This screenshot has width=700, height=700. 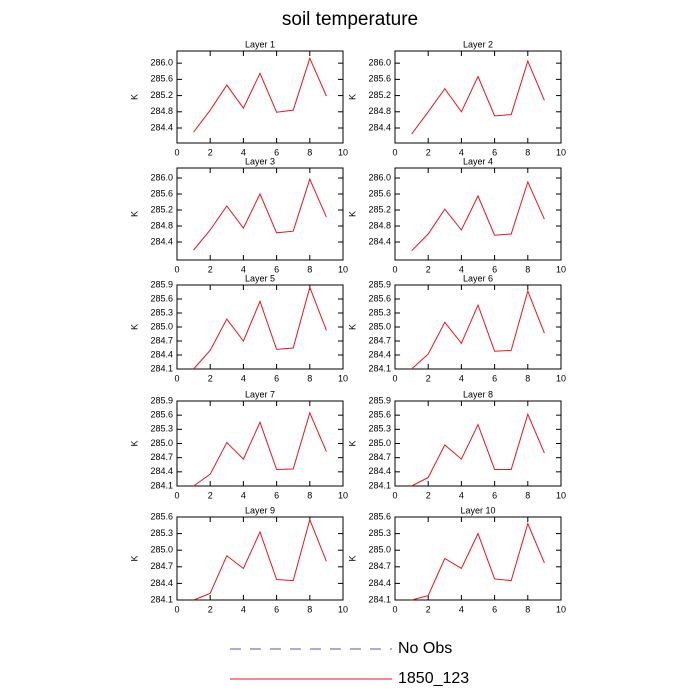 What do you see at coordinates (478, 278) in the screenshot?
I see `panel-title: Layer 6` at bounding box center [478, 278].